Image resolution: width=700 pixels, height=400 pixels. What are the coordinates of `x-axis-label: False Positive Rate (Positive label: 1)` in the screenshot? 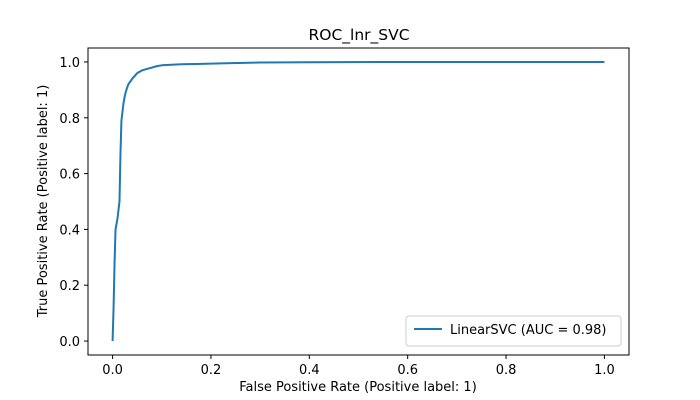 It's located at (358, 387).